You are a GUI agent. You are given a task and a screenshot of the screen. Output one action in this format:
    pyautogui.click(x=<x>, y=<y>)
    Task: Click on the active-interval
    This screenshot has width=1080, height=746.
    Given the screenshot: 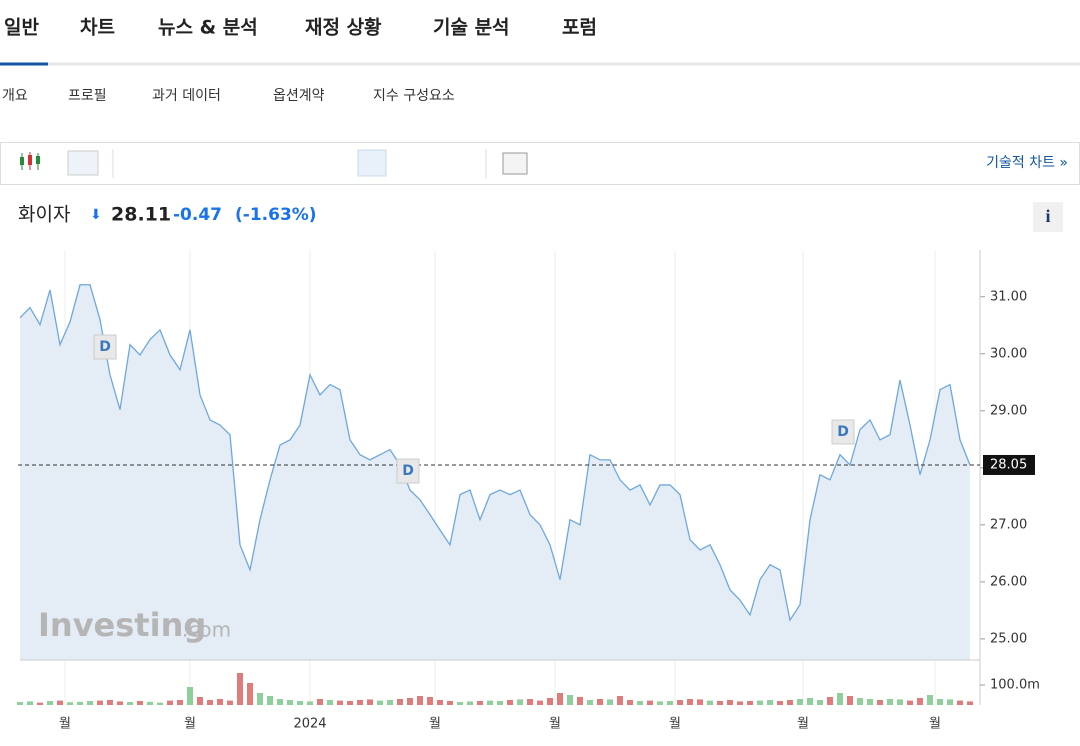 What is the action you would take?
    pyautogui.click(x=372, y=163)
    